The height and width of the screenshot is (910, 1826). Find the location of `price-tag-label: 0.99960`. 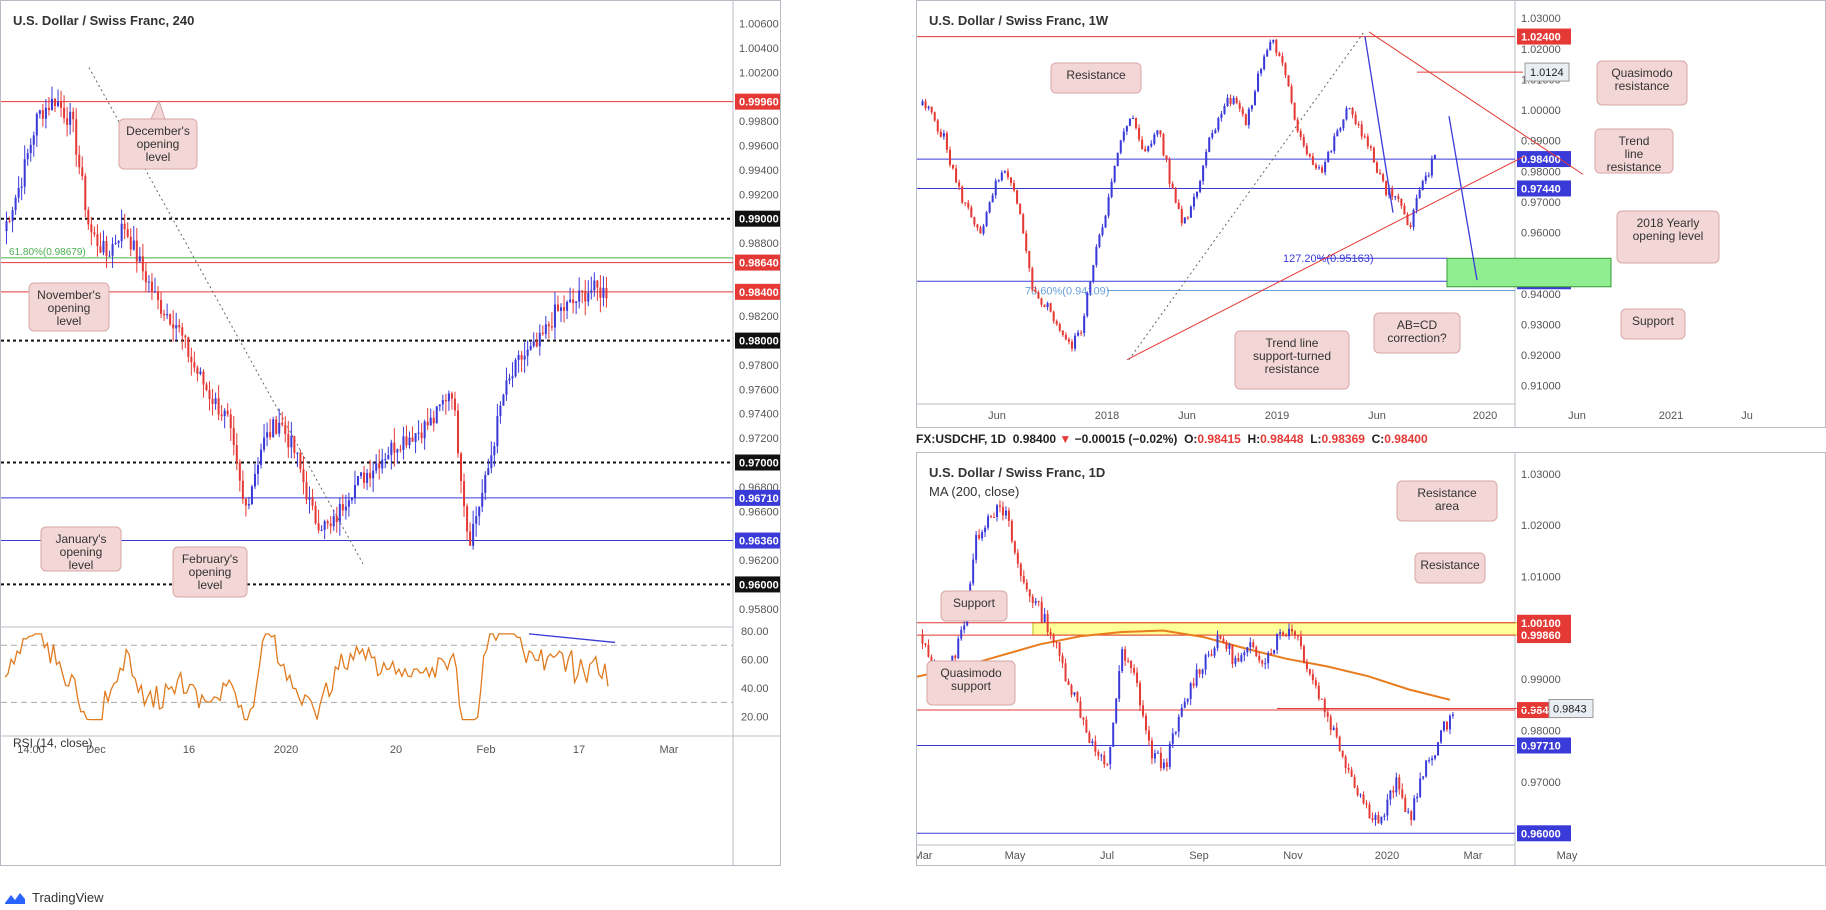

price-tag-label: 0.99960 is located at coordinates (759, 103).